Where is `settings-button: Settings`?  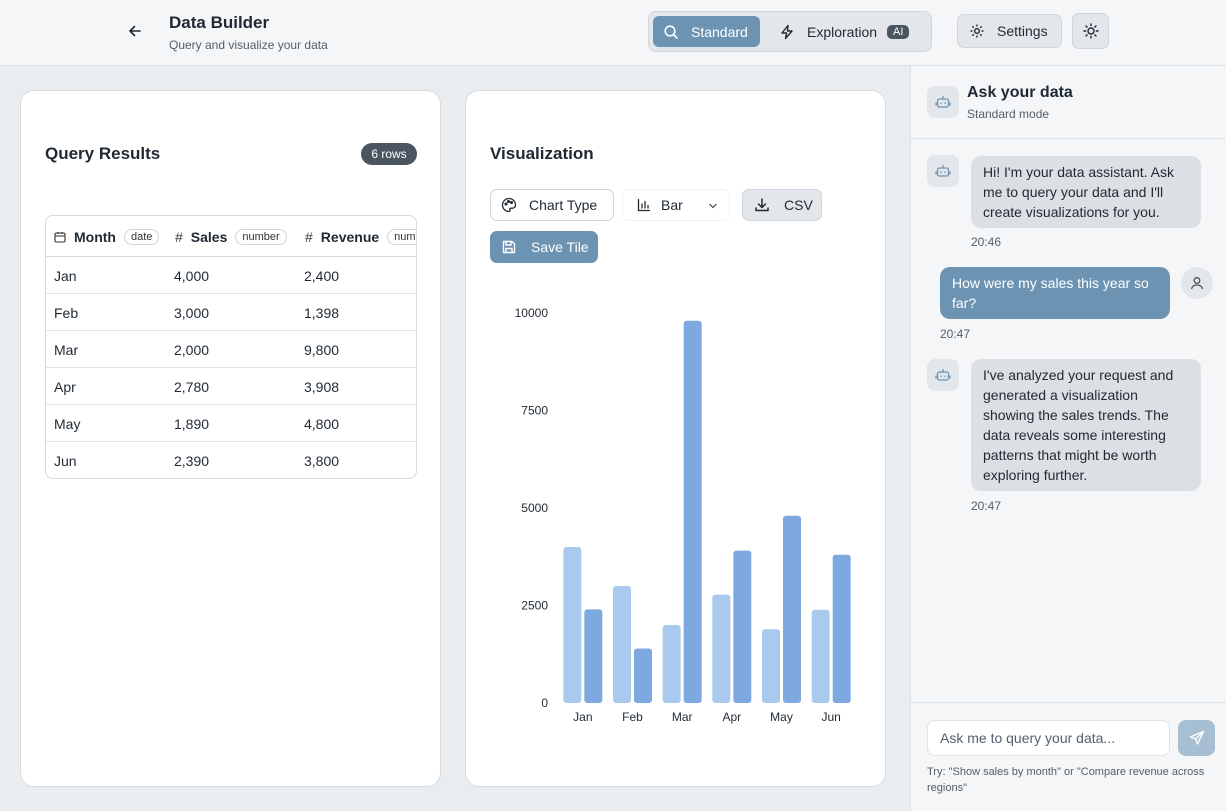 settings-button: Settings is located at coordinates (1009, 31).